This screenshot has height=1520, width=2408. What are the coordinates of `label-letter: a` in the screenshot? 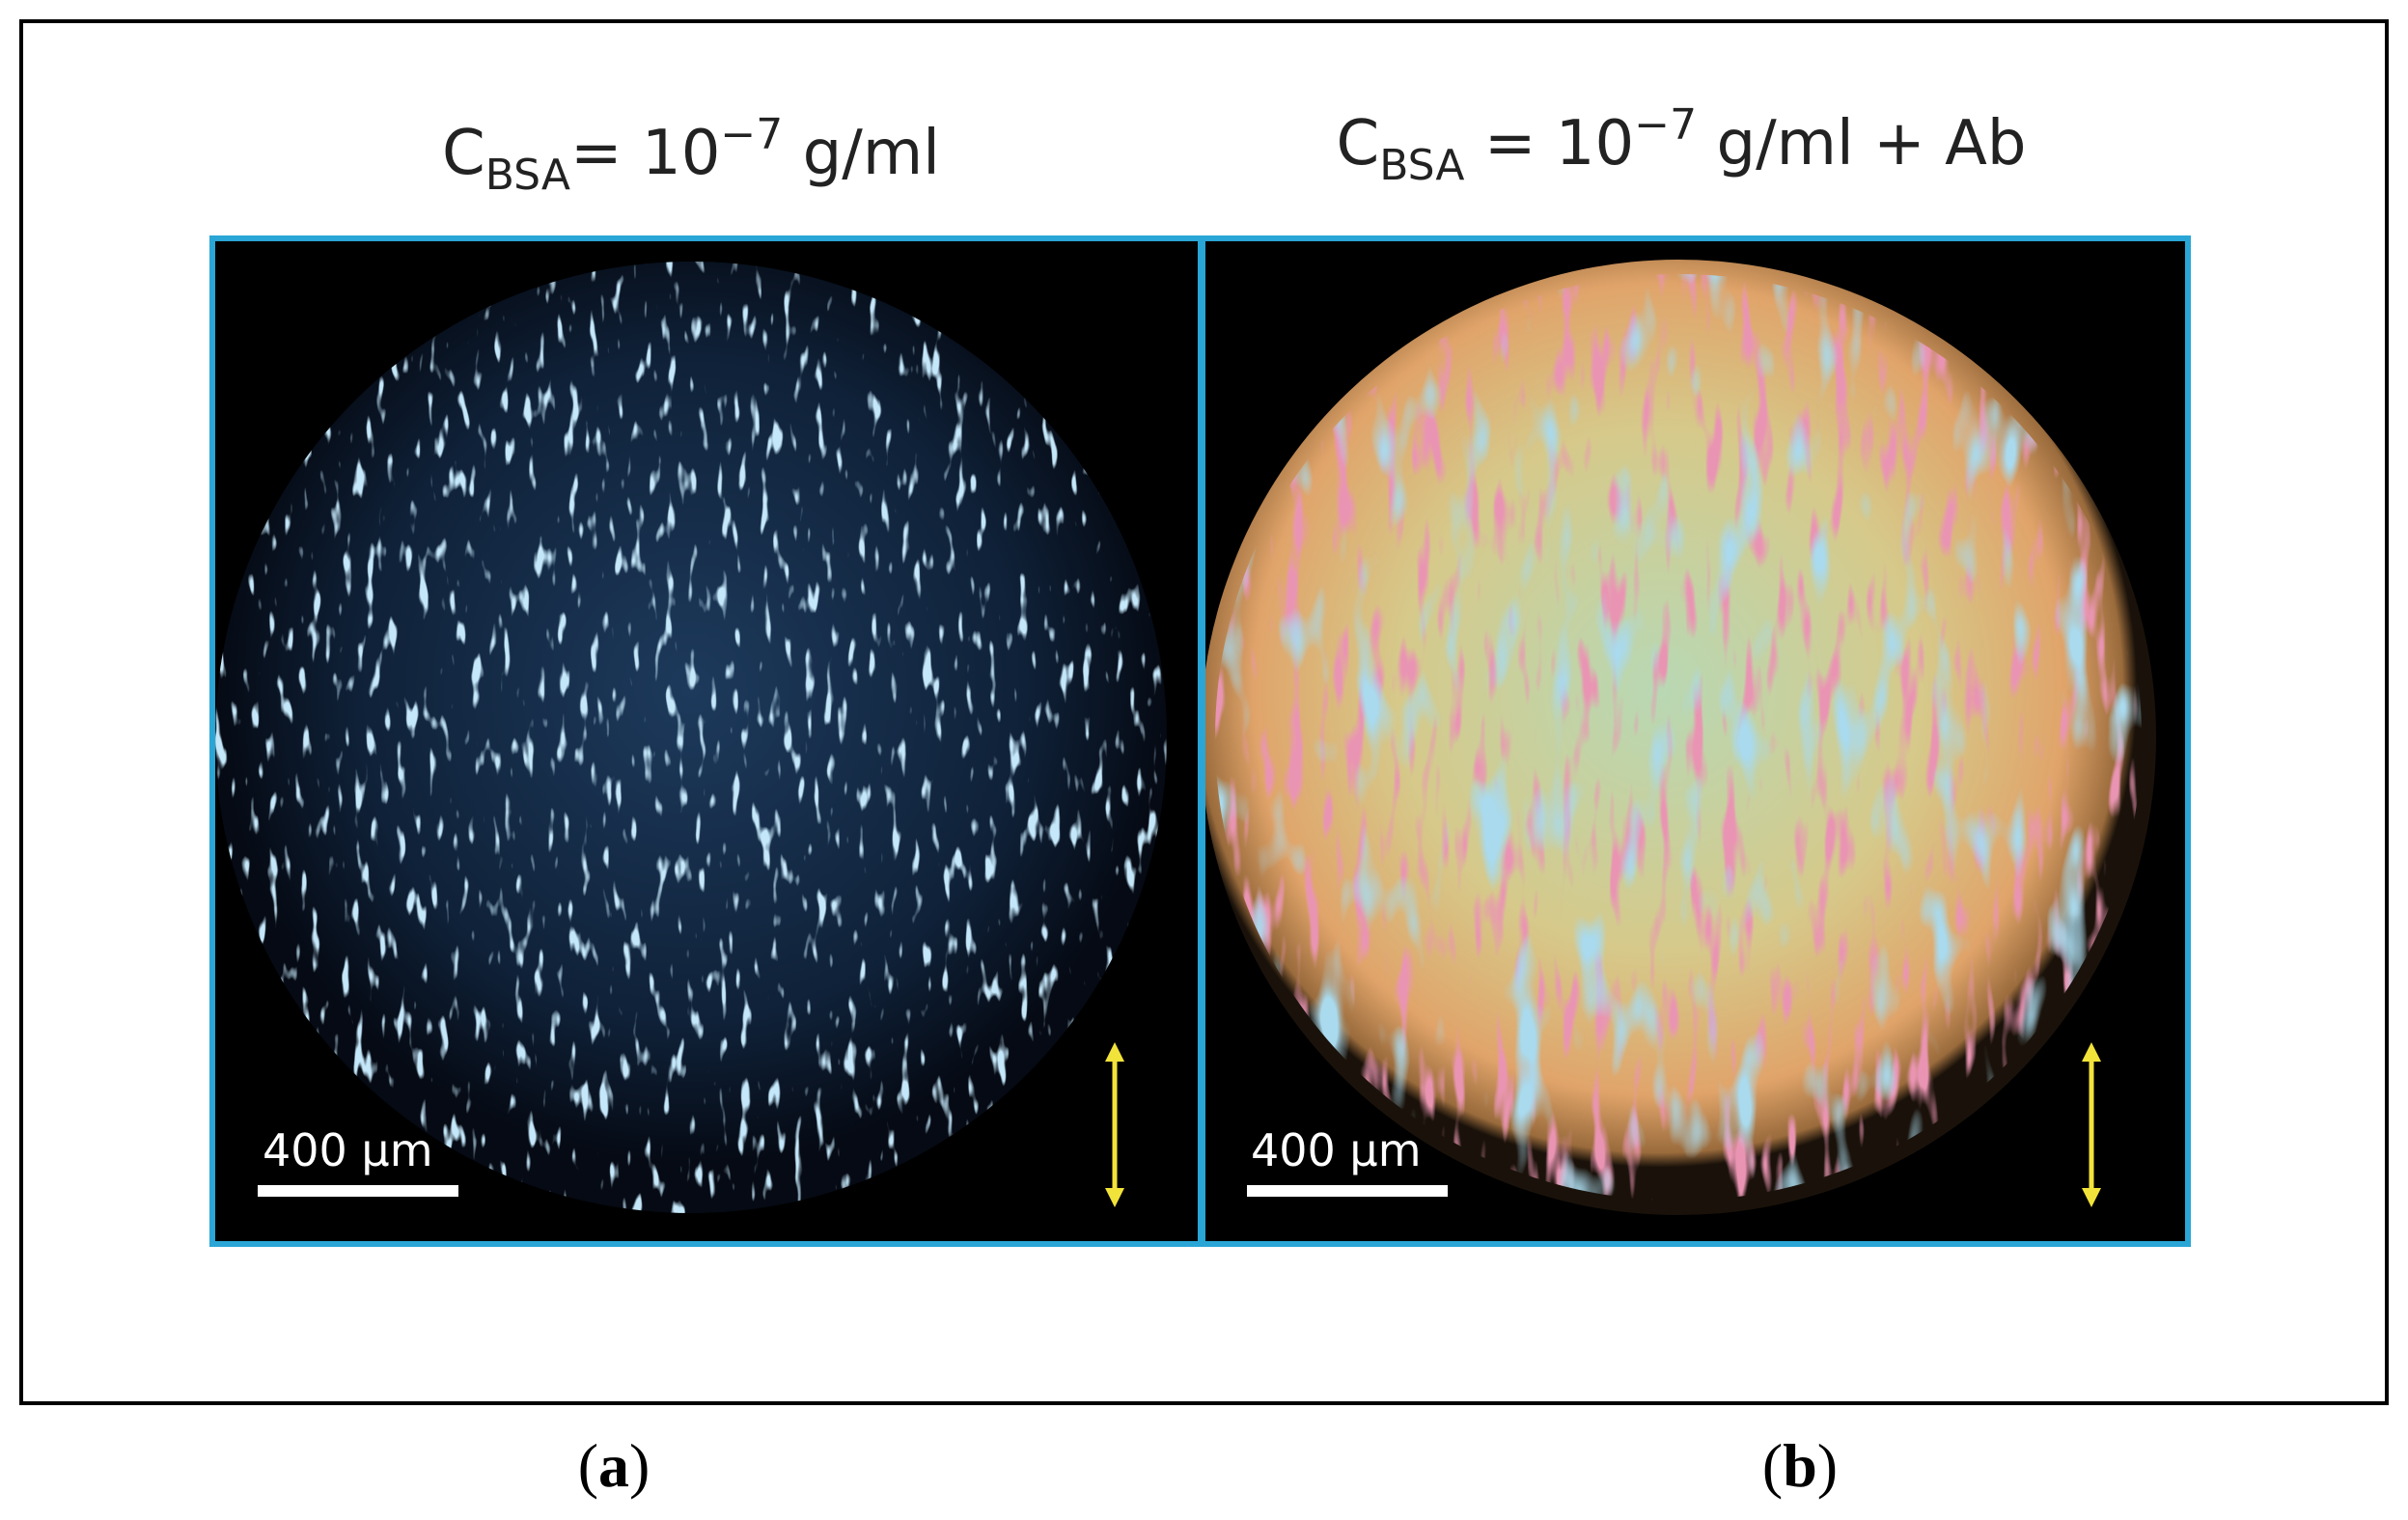 It's located at (613, 1465).